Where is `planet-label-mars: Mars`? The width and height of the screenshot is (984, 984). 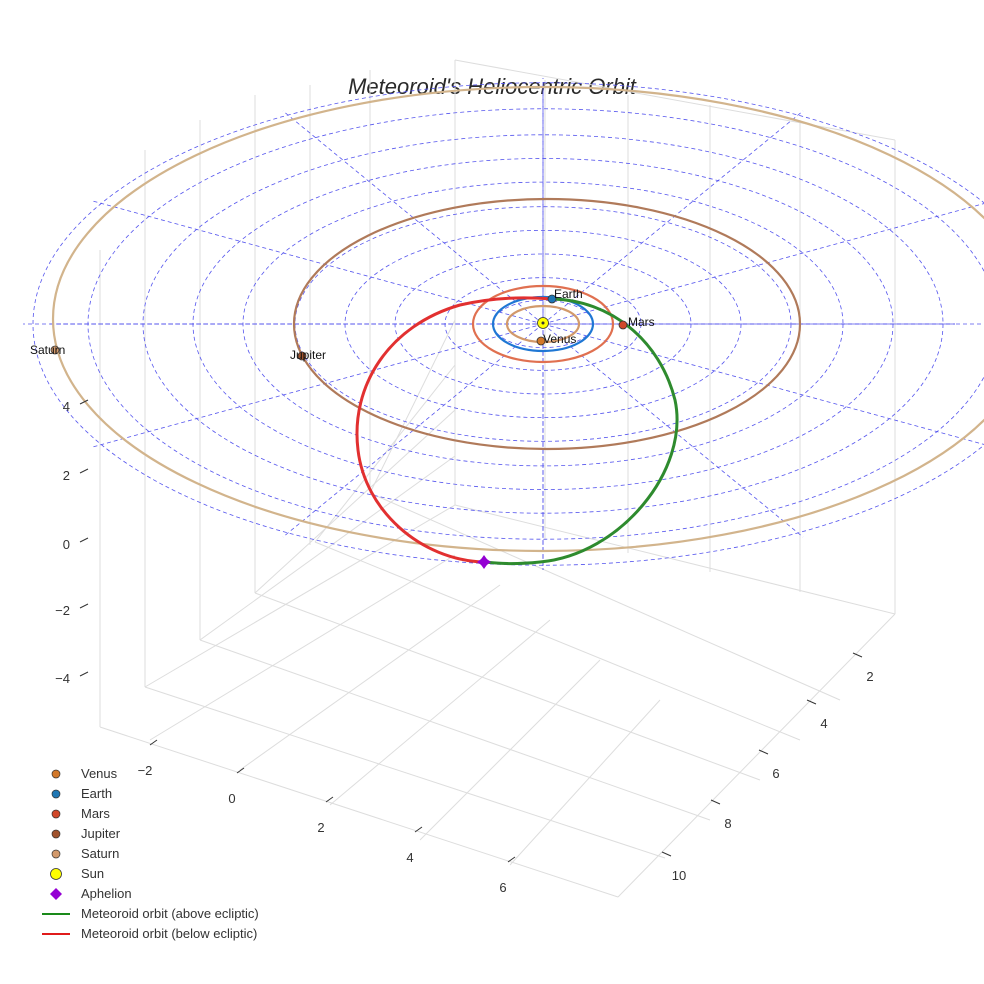
planet-label-mars: Mars is located at coordinates (641, 322).